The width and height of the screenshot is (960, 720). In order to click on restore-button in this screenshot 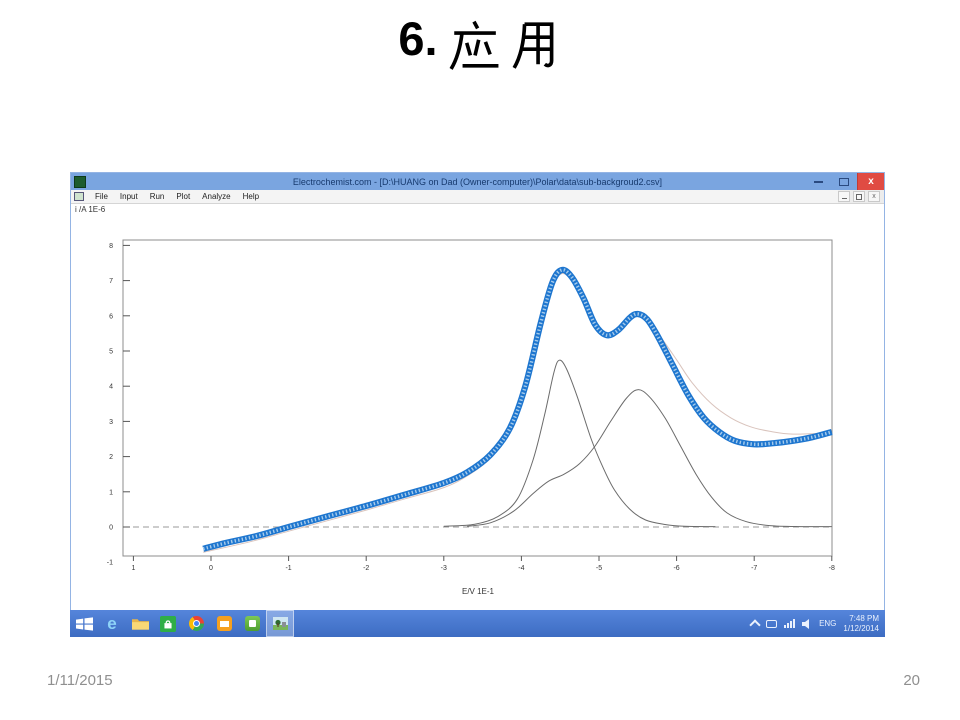, I will do `click(844, 181)`.